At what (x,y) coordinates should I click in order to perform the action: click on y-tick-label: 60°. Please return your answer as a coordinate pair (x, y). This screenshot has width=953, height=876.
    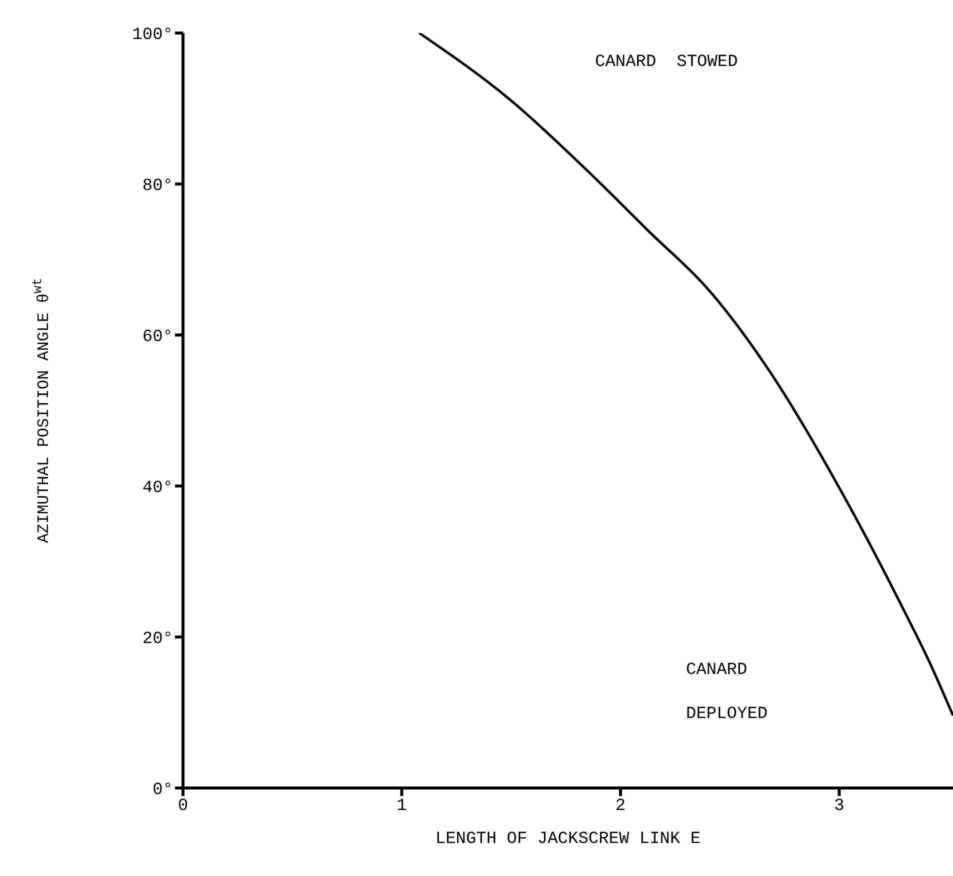
    Looking at the image, I should click on (157, 338).